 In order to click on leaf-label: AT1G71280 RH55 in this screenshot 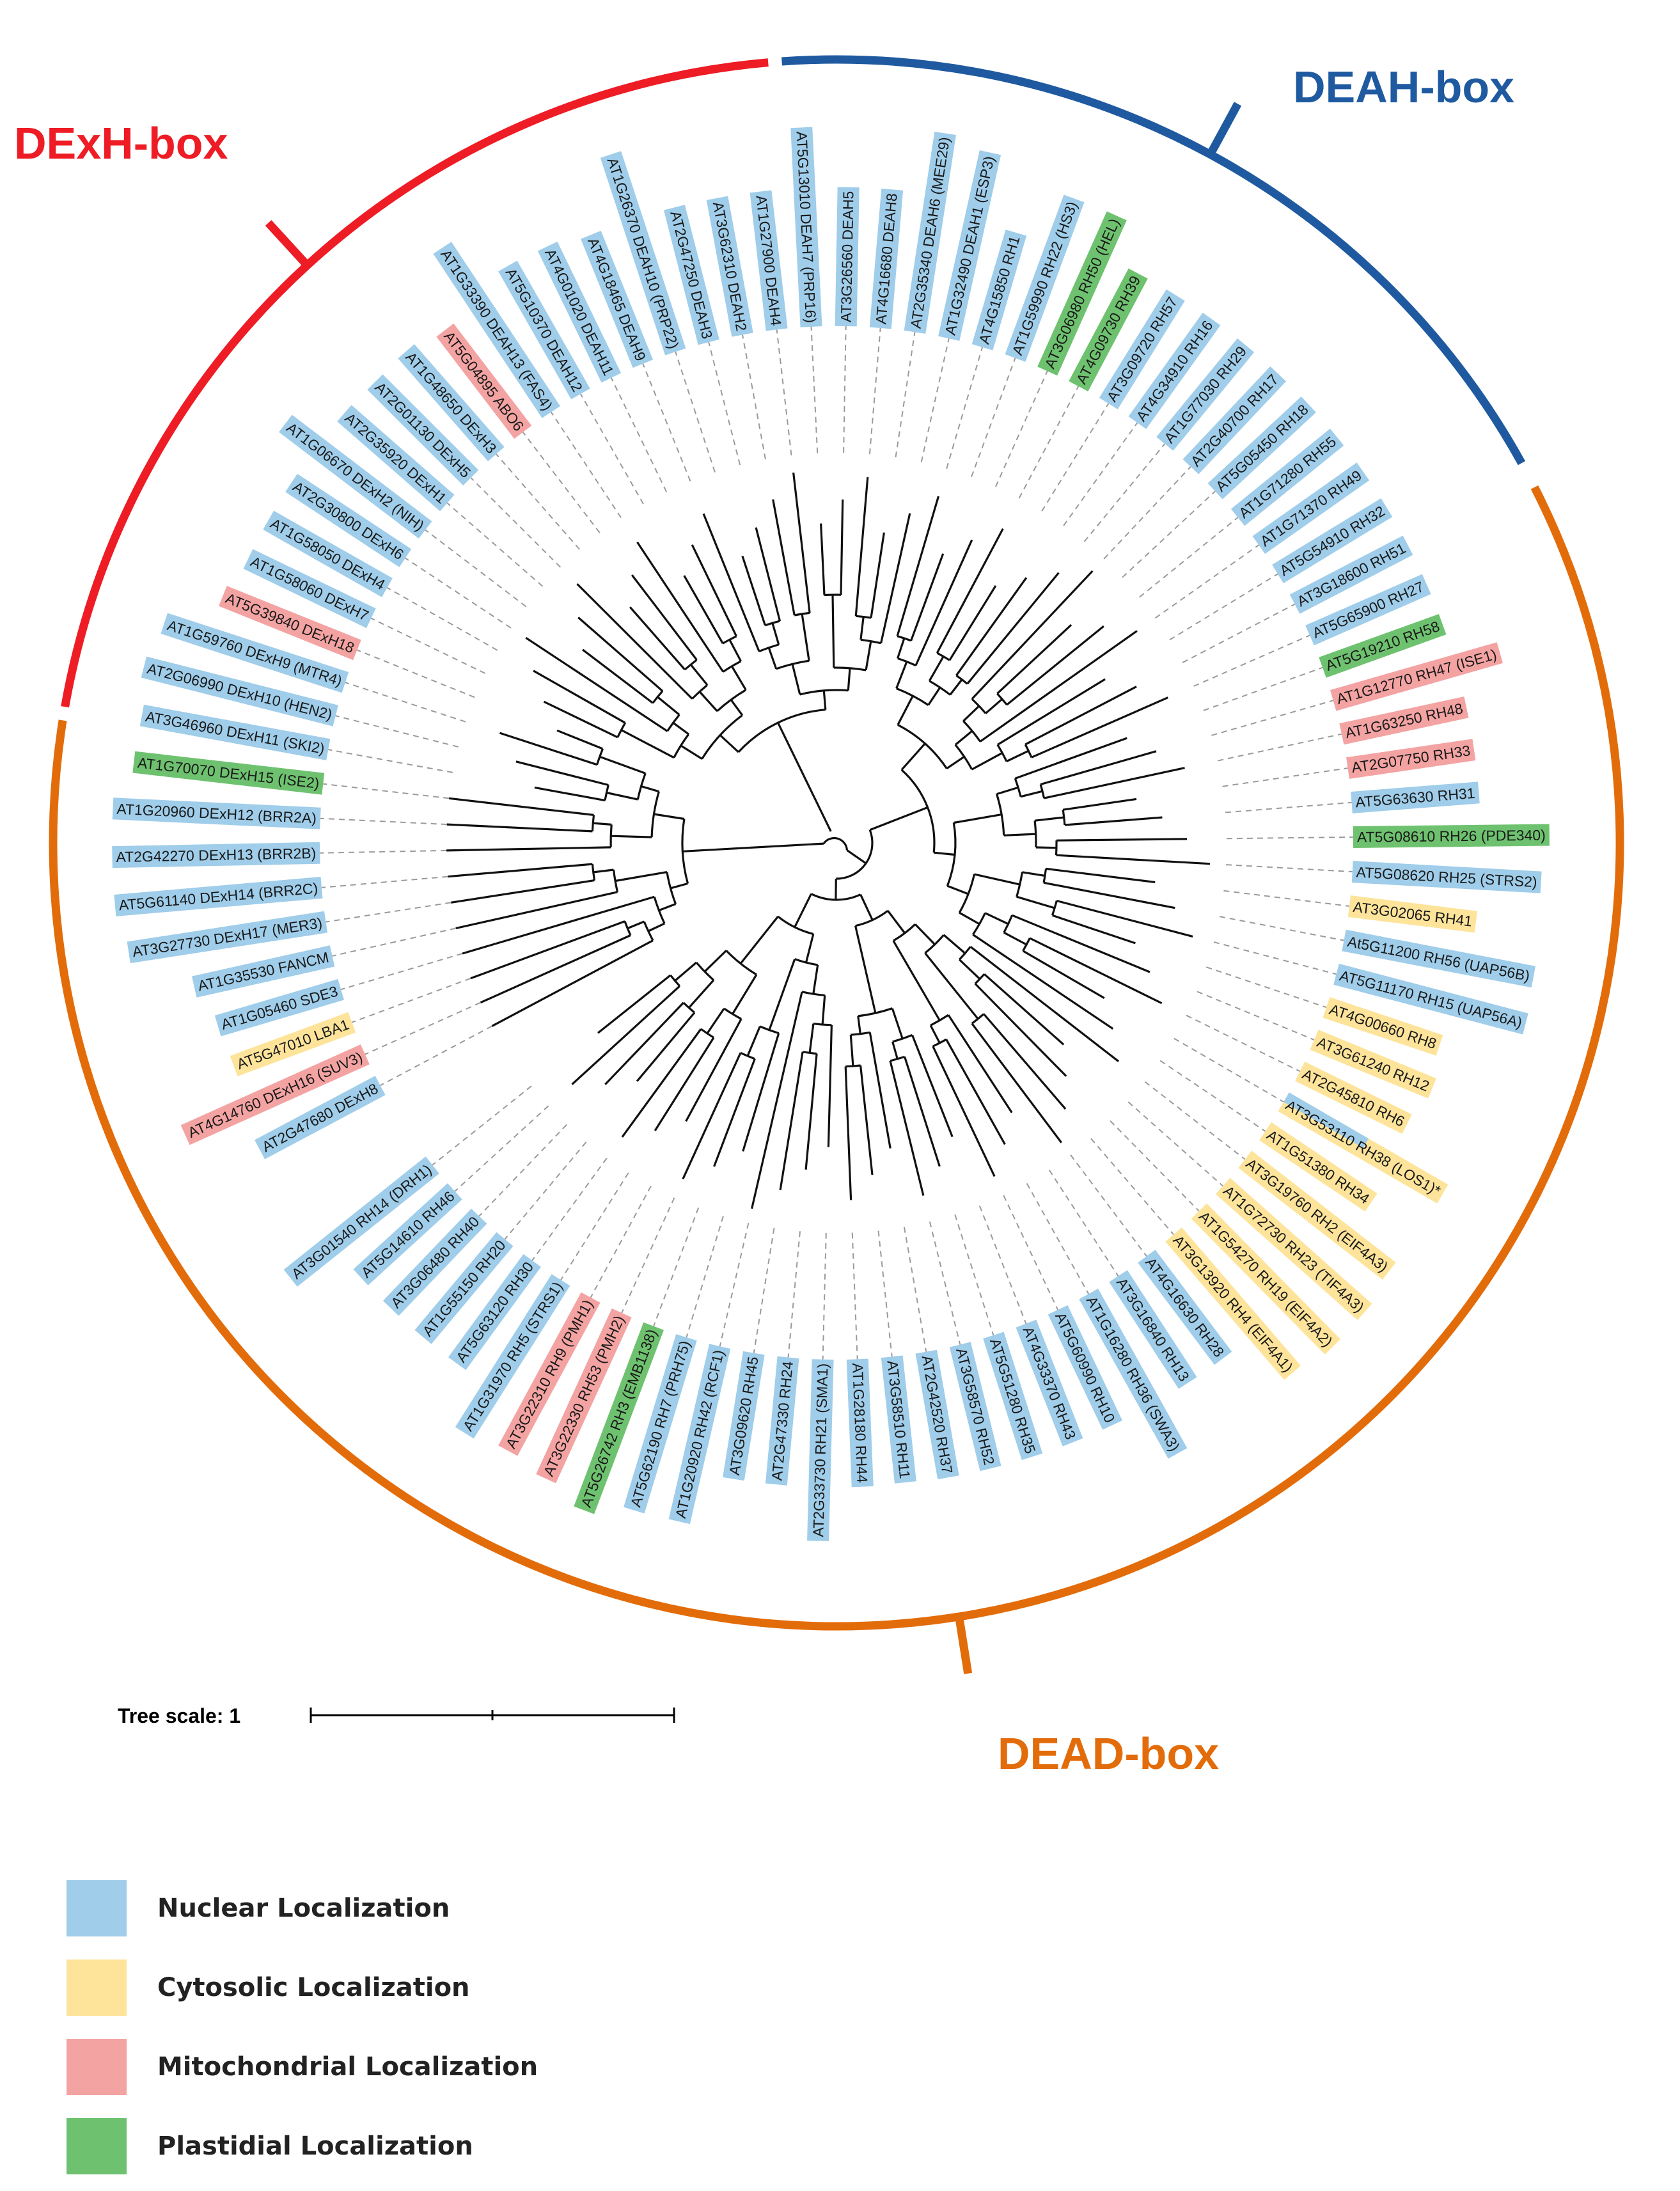, I will do `click(1287, 477)`.